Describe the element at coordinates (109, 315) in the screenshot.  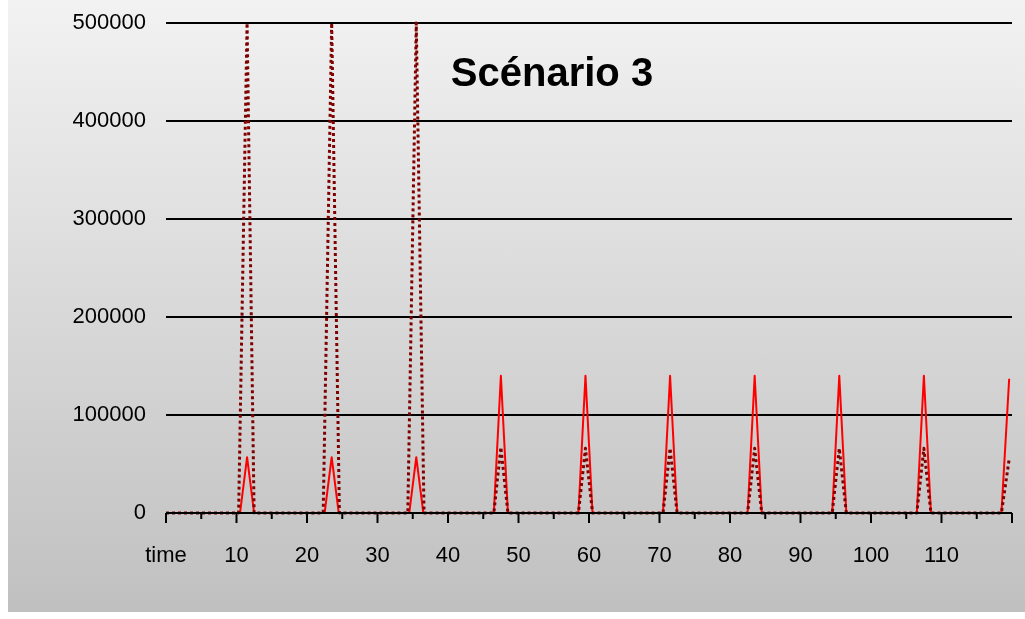
I see `y-tick-label: 200000` at that location.